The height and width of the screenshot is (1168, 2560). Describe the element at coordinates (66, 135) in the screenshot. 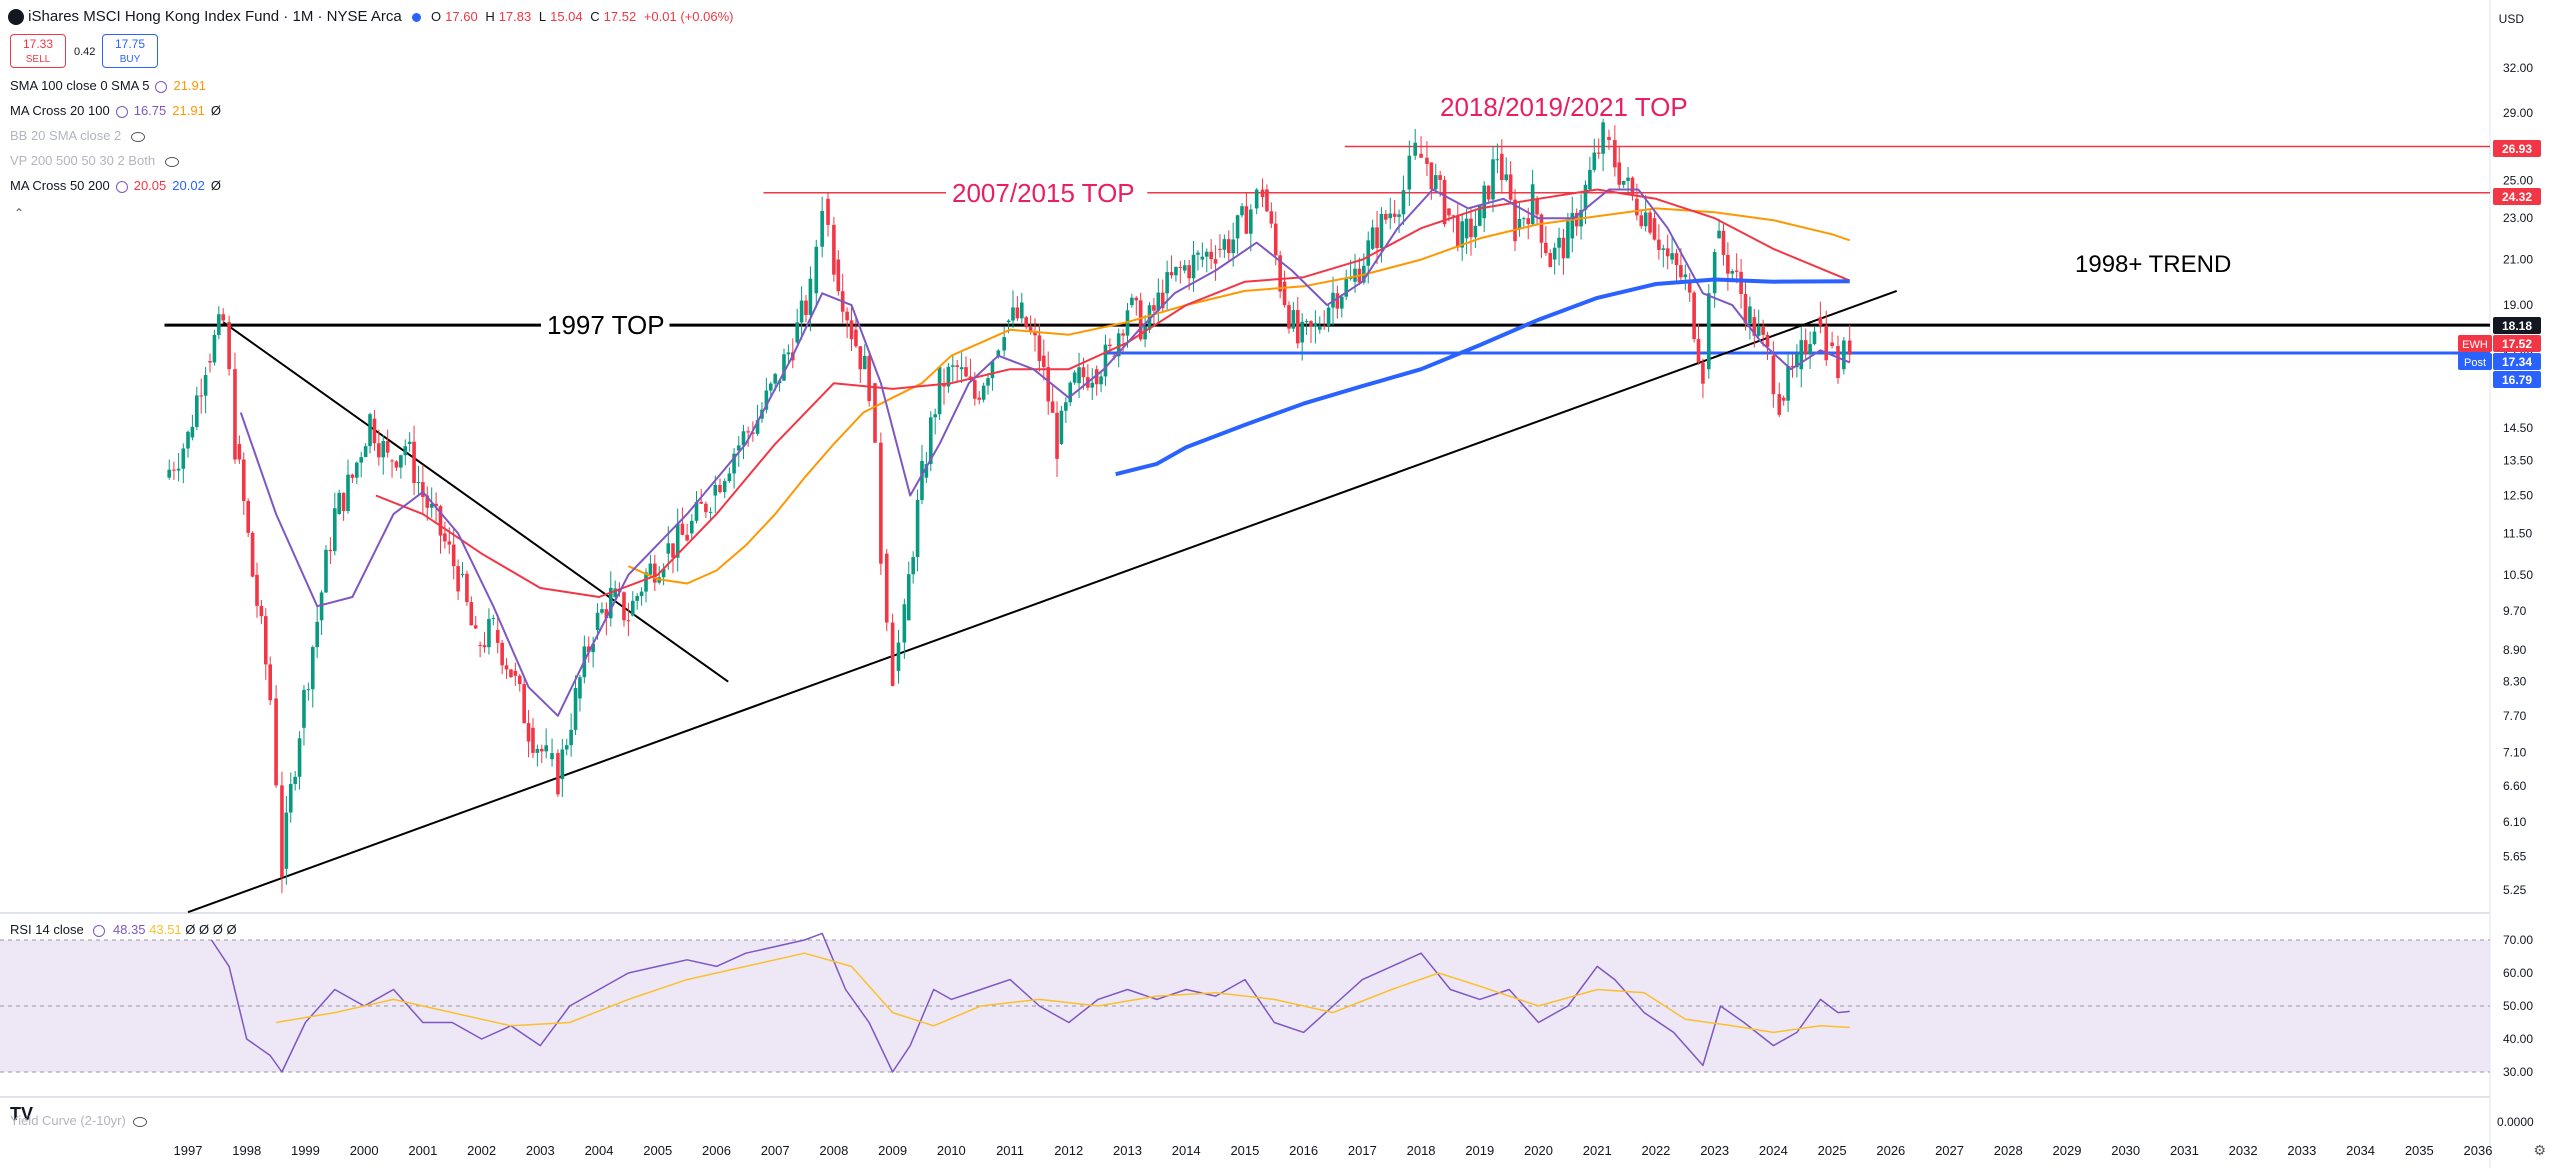

I see `indicator-name: BB 20 SMA close 2` at that location.